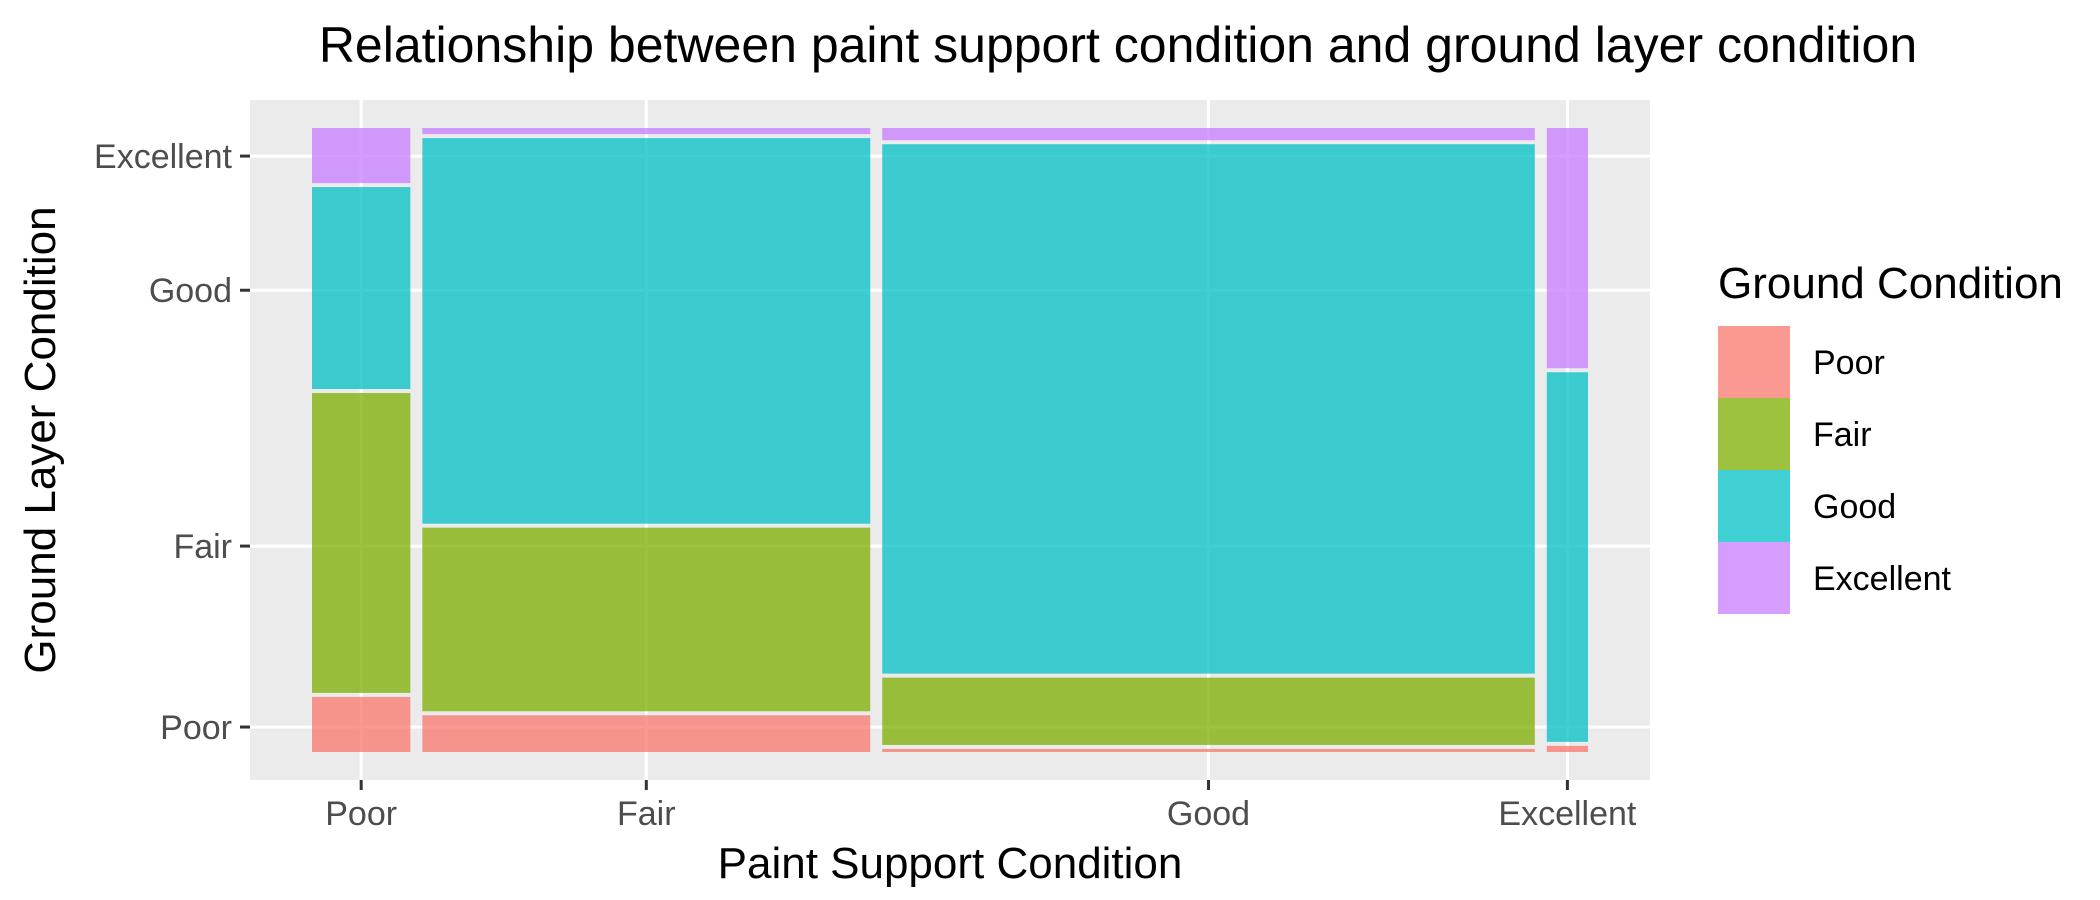 This screenshot has height=900, width=2100. I want to click on legend-label-poor: Poor, so click(1849, 363).